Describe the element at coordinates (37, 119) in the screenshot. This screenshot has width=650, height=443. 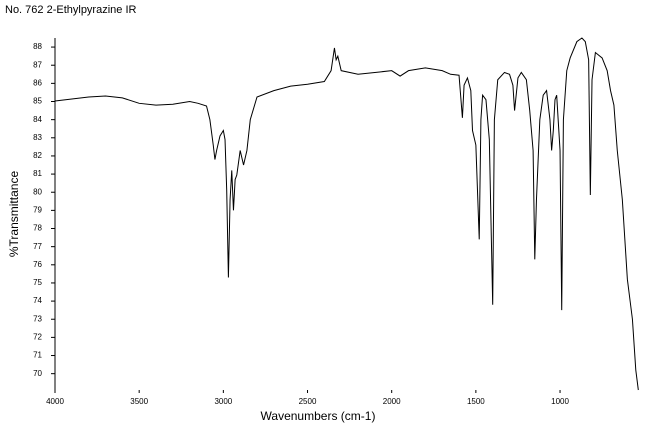
I see `y-tick-label: 84` at that location.